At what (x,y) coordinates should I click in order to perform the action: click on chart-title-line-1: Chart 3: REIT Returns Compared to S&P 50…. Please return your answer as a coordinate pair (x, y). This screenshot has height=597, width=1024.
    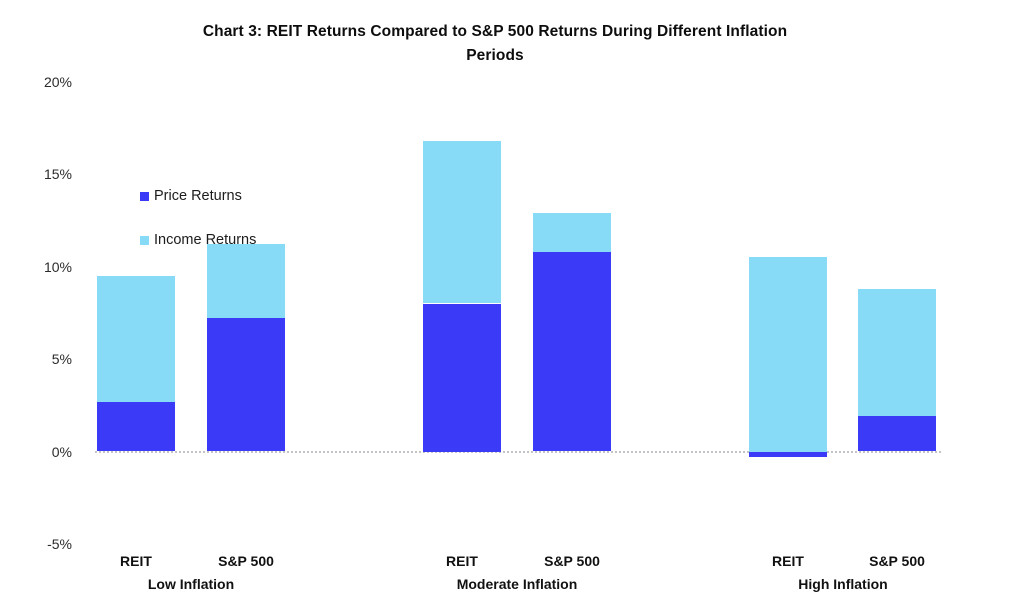
    Looking at the image, I should click on (495, 31).